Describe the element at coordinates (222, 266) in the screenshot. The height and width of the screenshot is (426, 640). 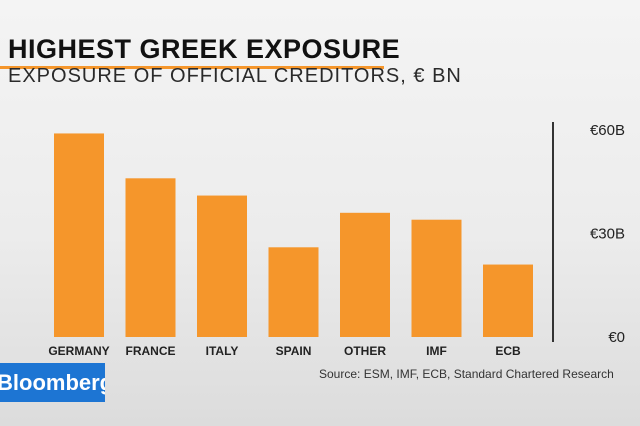
I see `bar-italy` at that location.